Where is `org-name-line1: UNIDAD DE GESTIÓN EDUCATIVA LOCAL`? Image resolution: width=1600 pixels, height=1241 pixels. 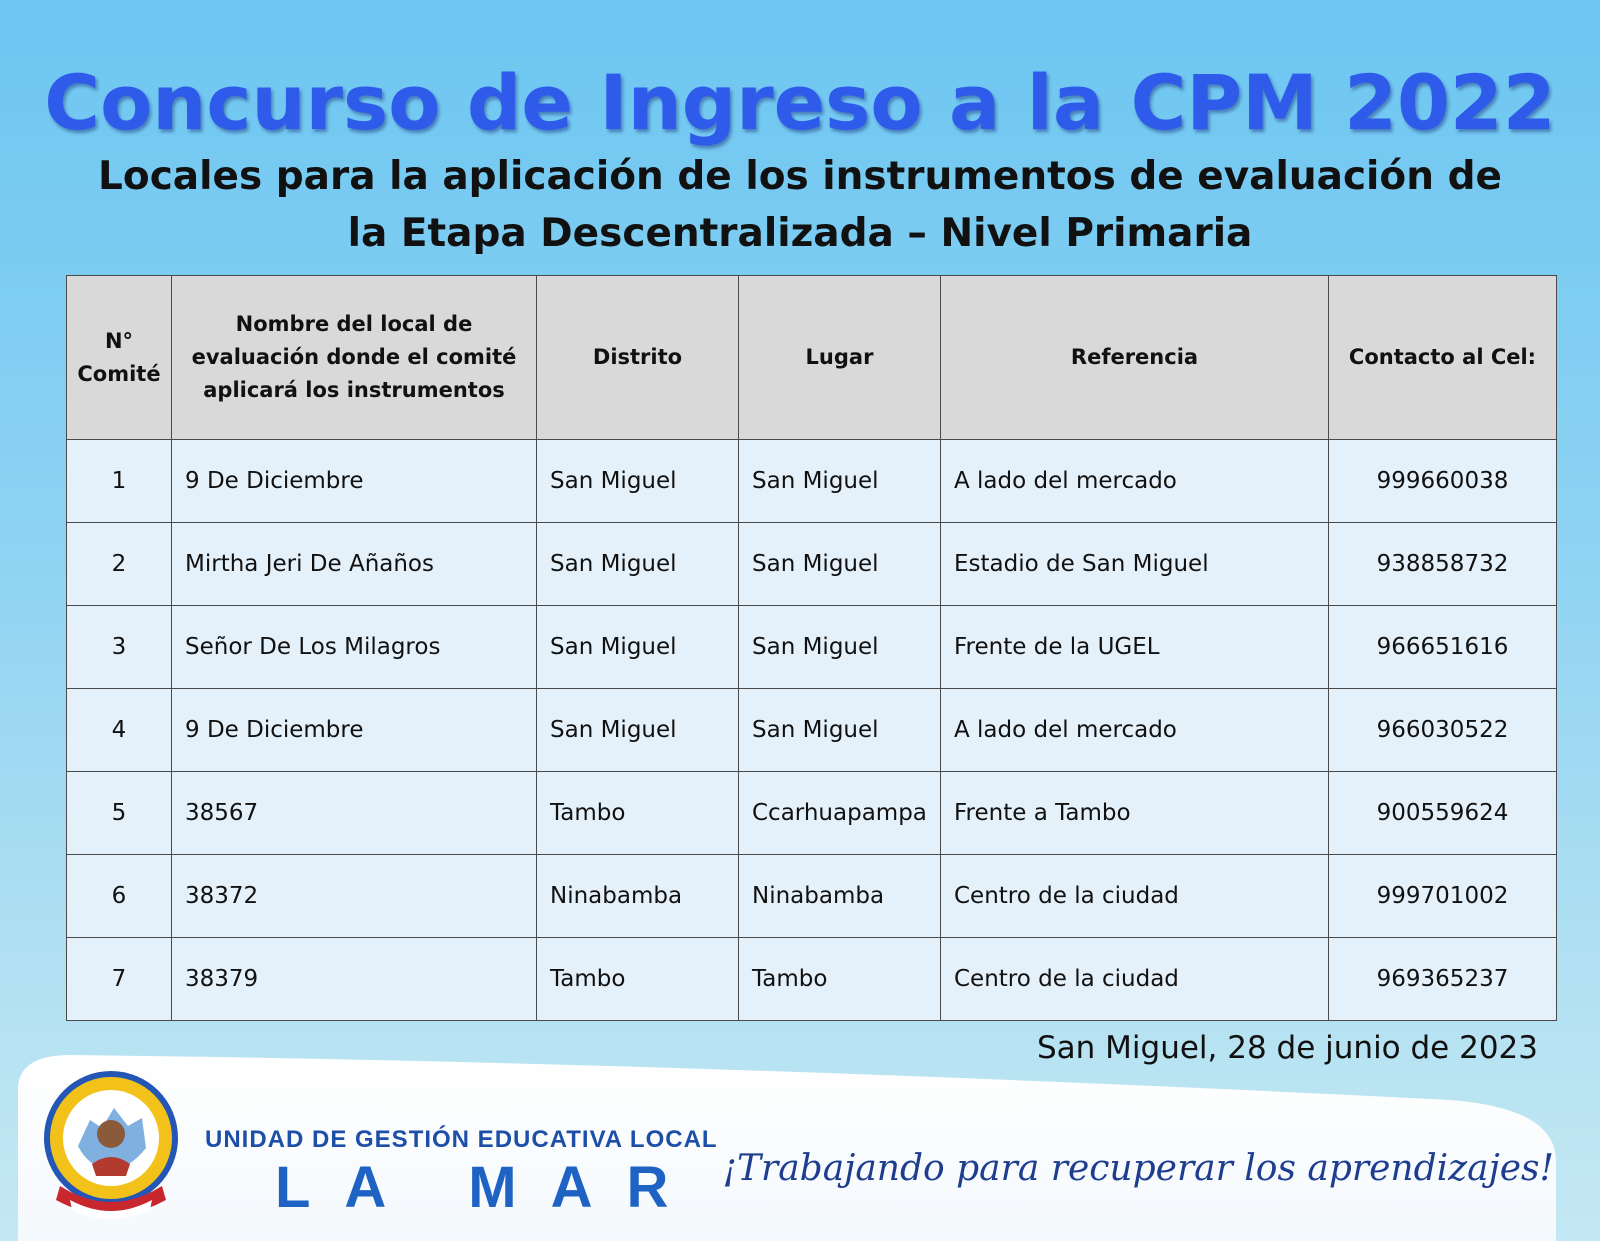 org-name-line1: UNIDAD DE GESTIÓN EDUCATIVA LOCAL is located at coordinates (461, 1139).